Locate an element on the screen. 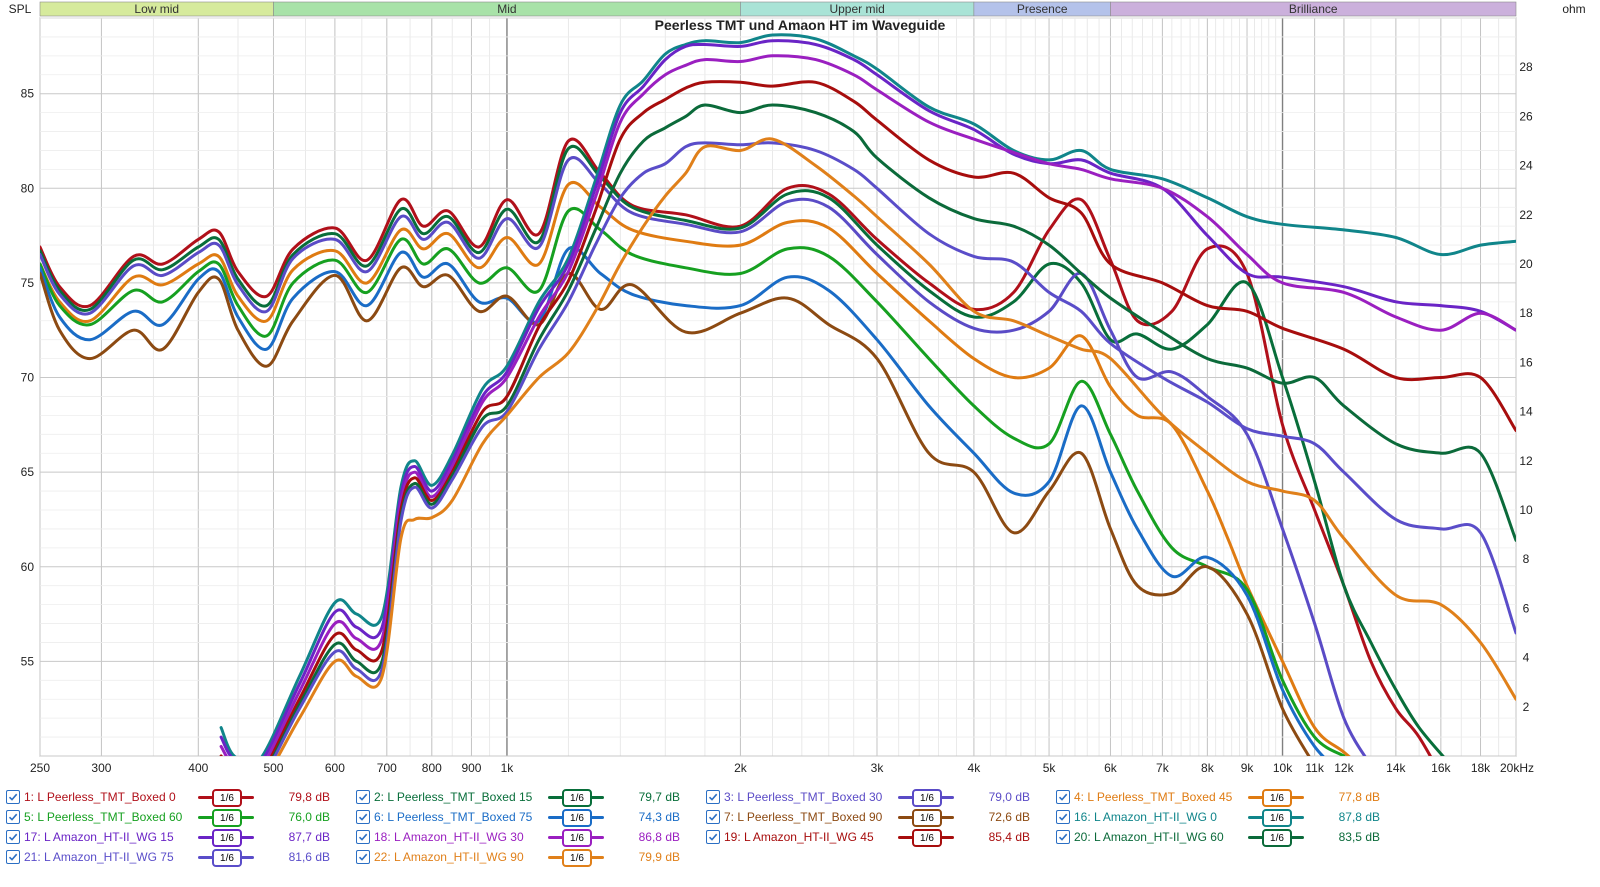 The height and width of the screenshot is (887, 1600). legend-item: 20: L Amazon_HT-II_WG 60 1/6 83,5 dB is located at coordinates (1218, 837).